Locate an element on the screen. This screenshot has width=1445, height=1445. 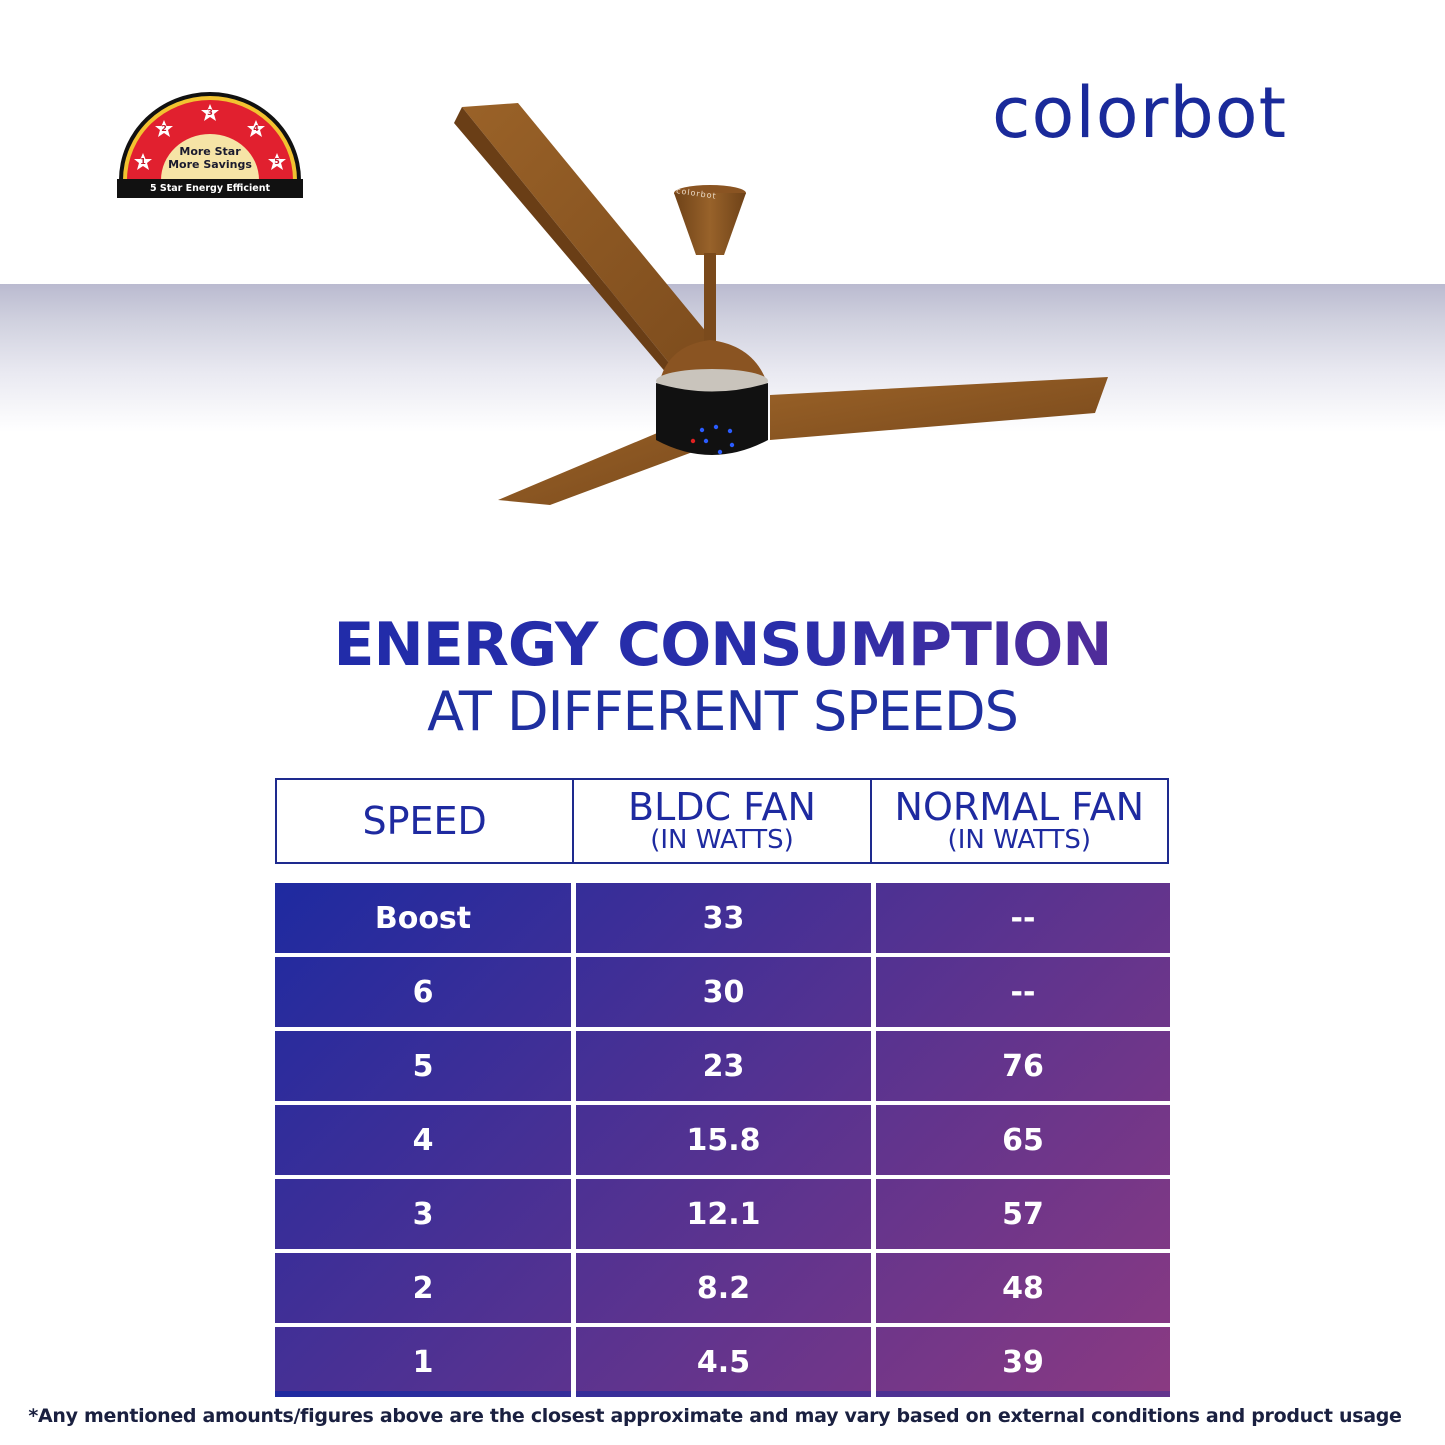
brand-logo: colorbot is located at coordinates (1175, 113).